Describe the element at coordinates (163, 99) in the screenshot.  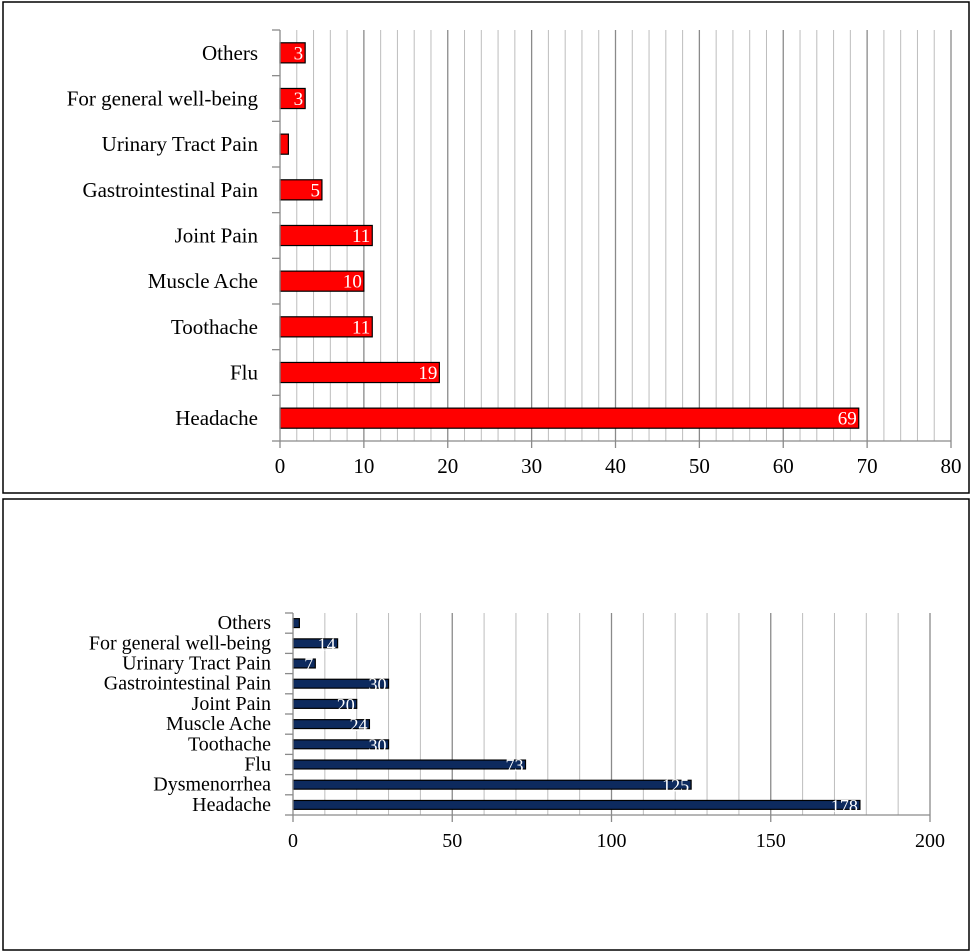
I see `chart-1-category-label: For general well-being` at that location.